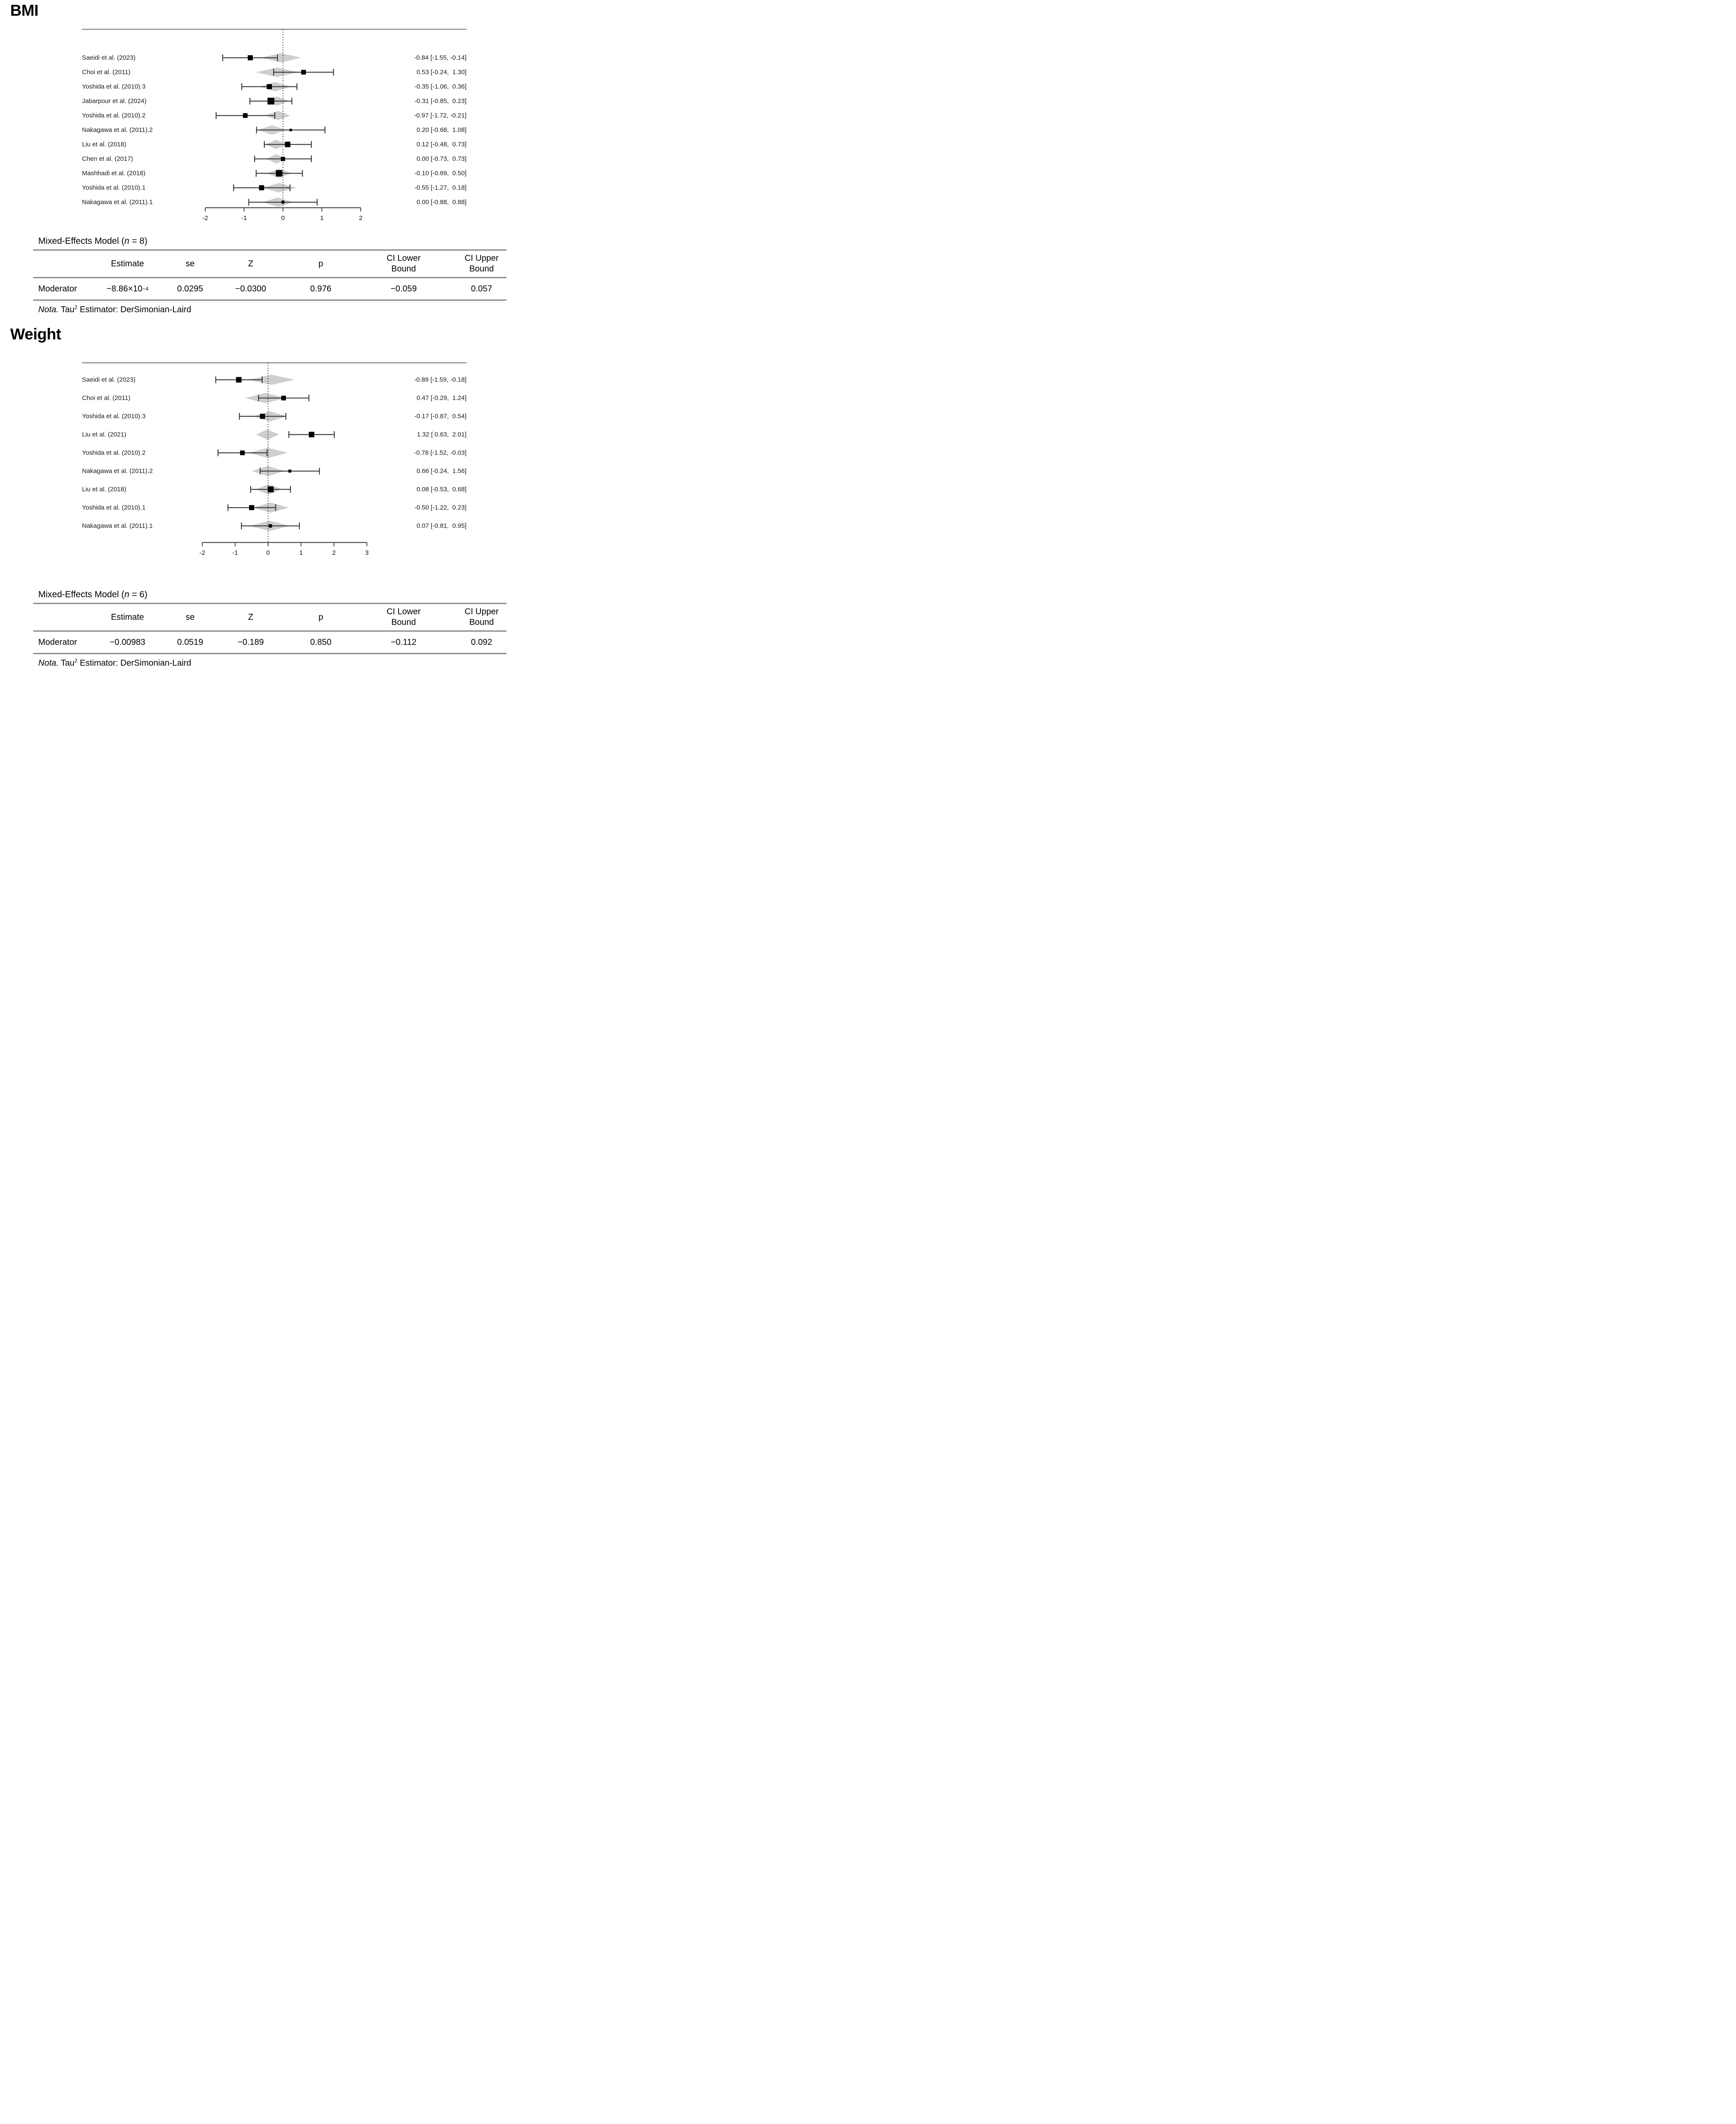 The height and width of the screenshot is (2124, 1736). I want to click on note-superscript: 2, so click(76, 307).